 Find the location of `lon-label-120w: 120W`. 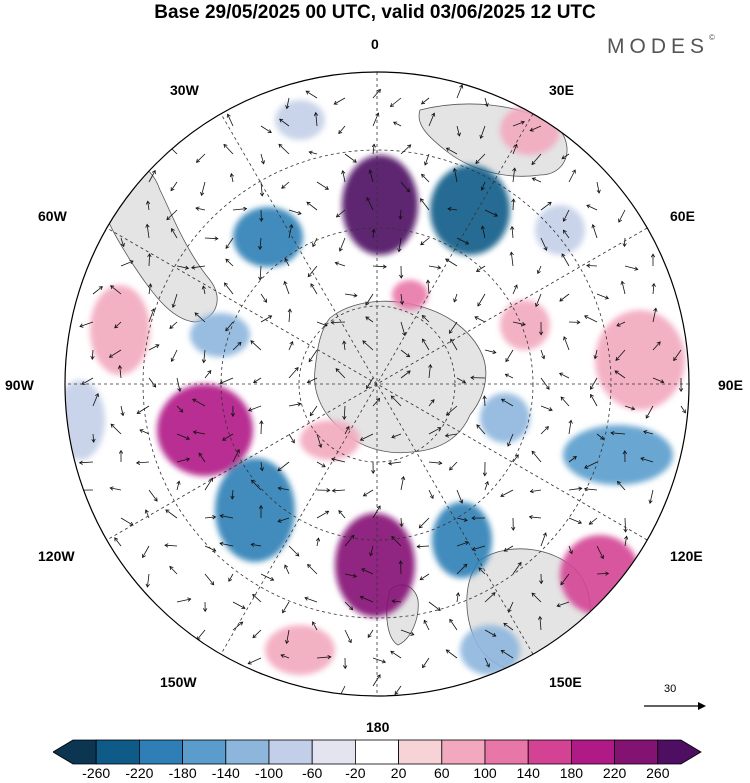

lon-label-120w: 120W is located at coordinates (56, 556).